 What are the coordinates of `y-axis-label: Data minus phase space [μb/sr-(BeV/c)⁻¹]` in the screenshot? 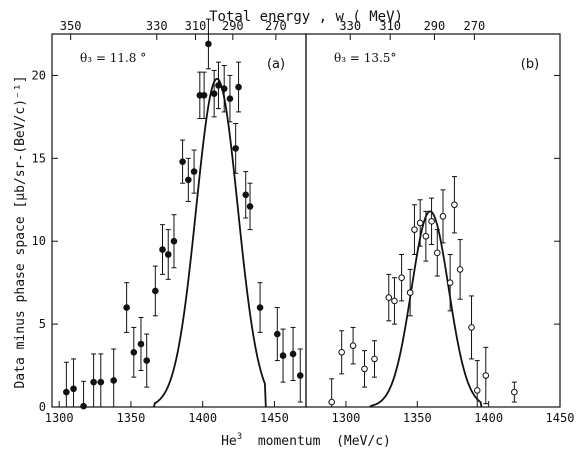 It's located at (20, 231).